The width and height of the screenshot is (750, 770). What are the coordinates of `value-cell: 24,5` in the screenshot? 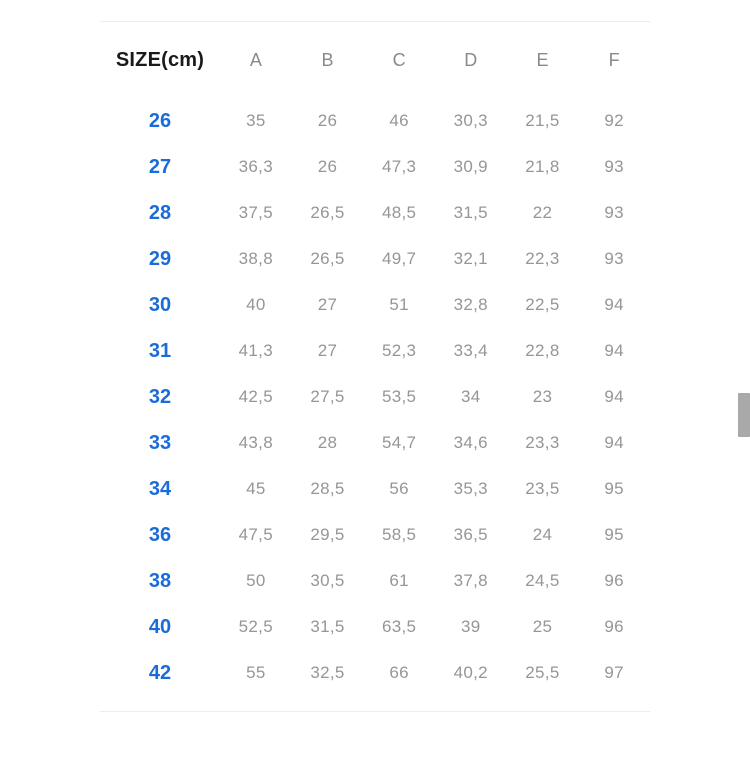 It's located at (542, 580).